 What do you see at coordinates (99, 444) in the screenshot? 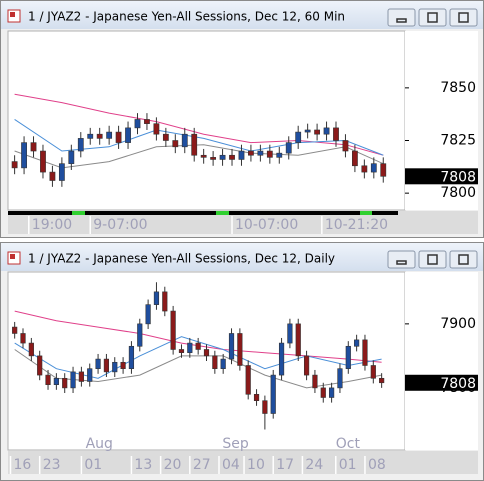
I see `month-label: Aug` at bounding box center [99, 444].